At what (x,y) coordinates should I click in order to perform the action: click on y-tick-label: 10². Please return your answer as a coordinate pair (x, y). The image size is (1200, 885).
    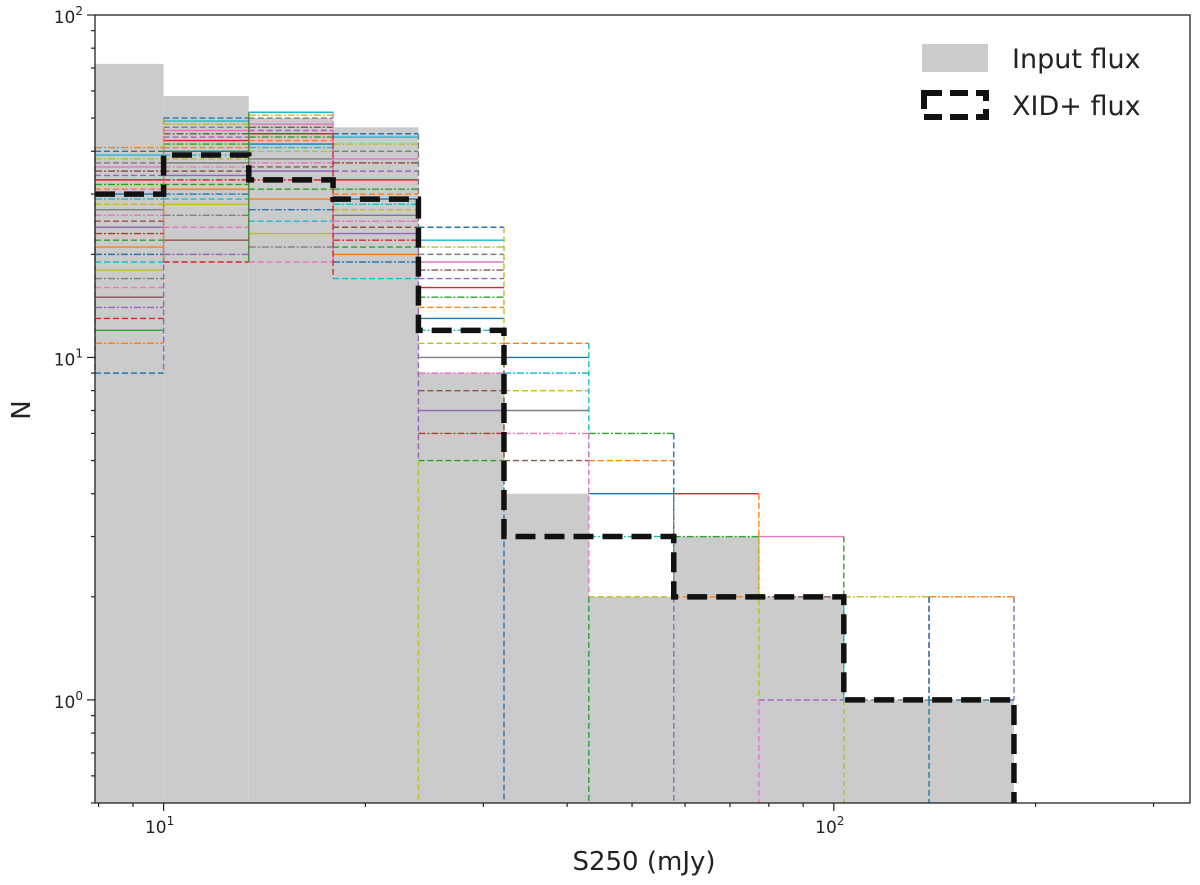
    Looking at the image, I should click on (68, 16).